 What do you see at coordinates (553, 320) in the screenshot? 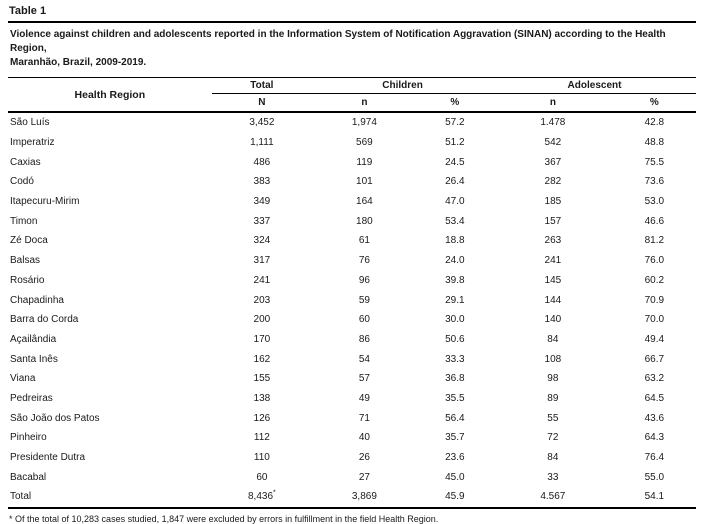
I see `adolescent-n-cell: 140` at bounding box center [553, 320].